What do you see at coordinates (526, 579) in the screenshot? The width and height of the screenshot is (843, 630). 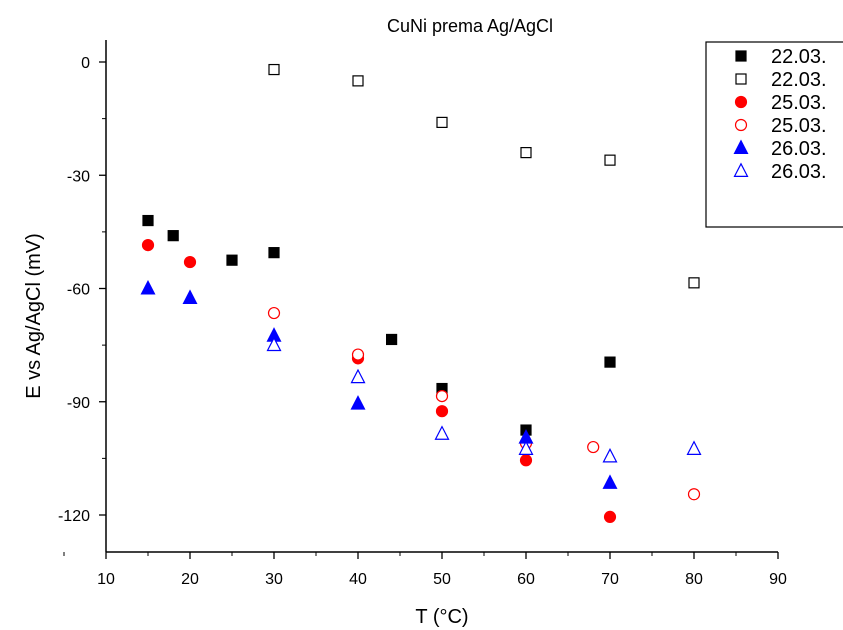 I see `x-tick-label: 60` at bounding box center [526, 579].